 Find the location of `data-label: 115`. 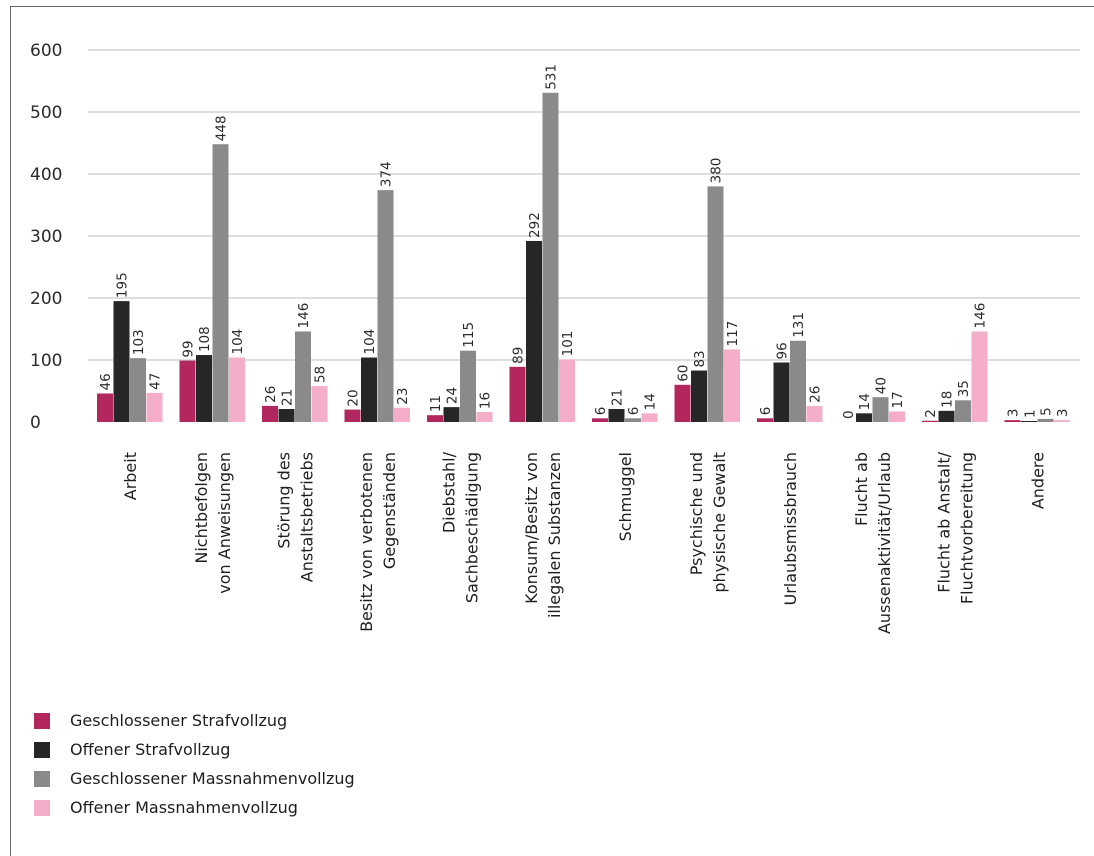

data-label: 115 is located at coordinates (469, 335).